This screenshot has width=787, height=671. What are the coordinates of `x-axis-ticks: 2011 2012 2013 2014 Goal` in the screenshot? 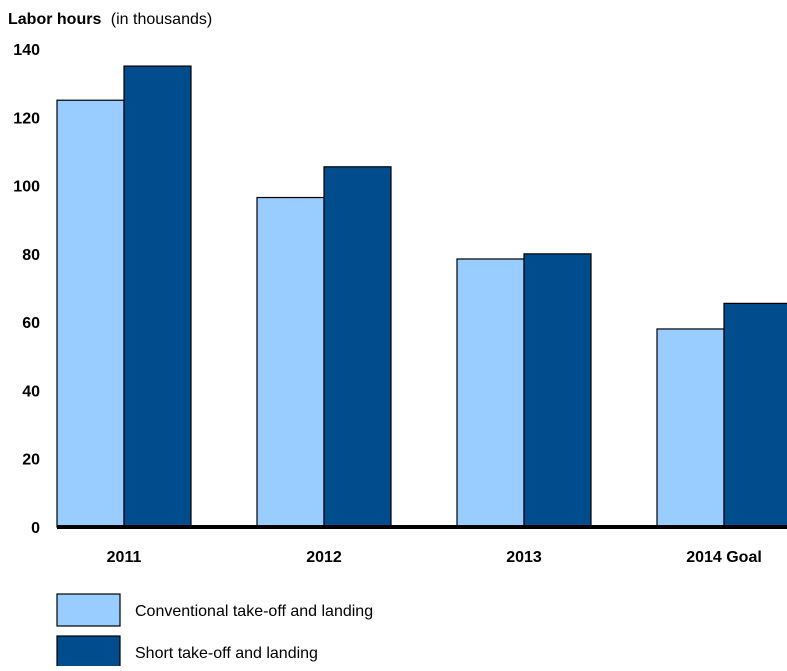 It's located at (434, 557).